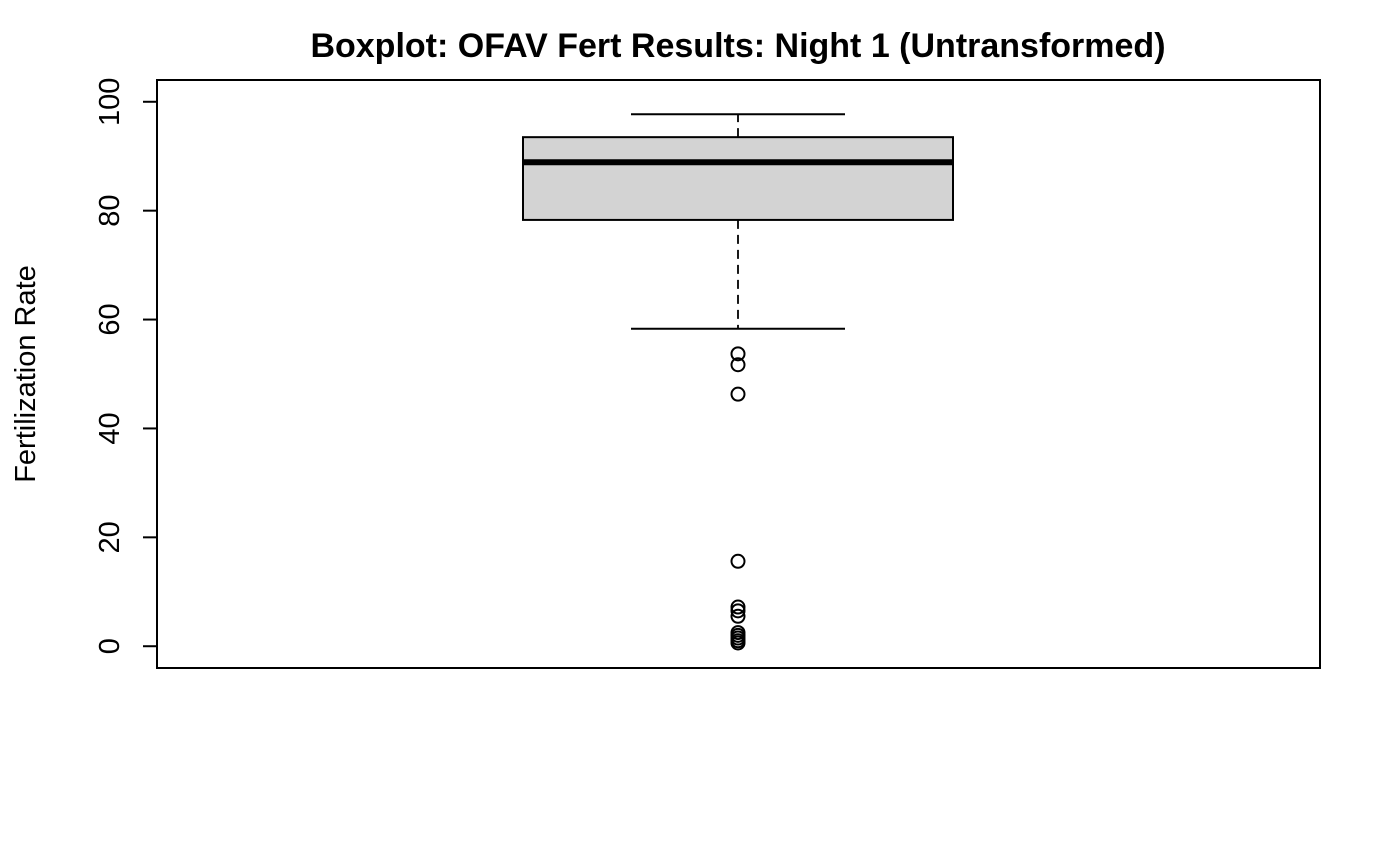  What do you see at coordinates (110, 428) in the screenshot?
I see `y-tick-label: 40` at bounding box center [110, 428].